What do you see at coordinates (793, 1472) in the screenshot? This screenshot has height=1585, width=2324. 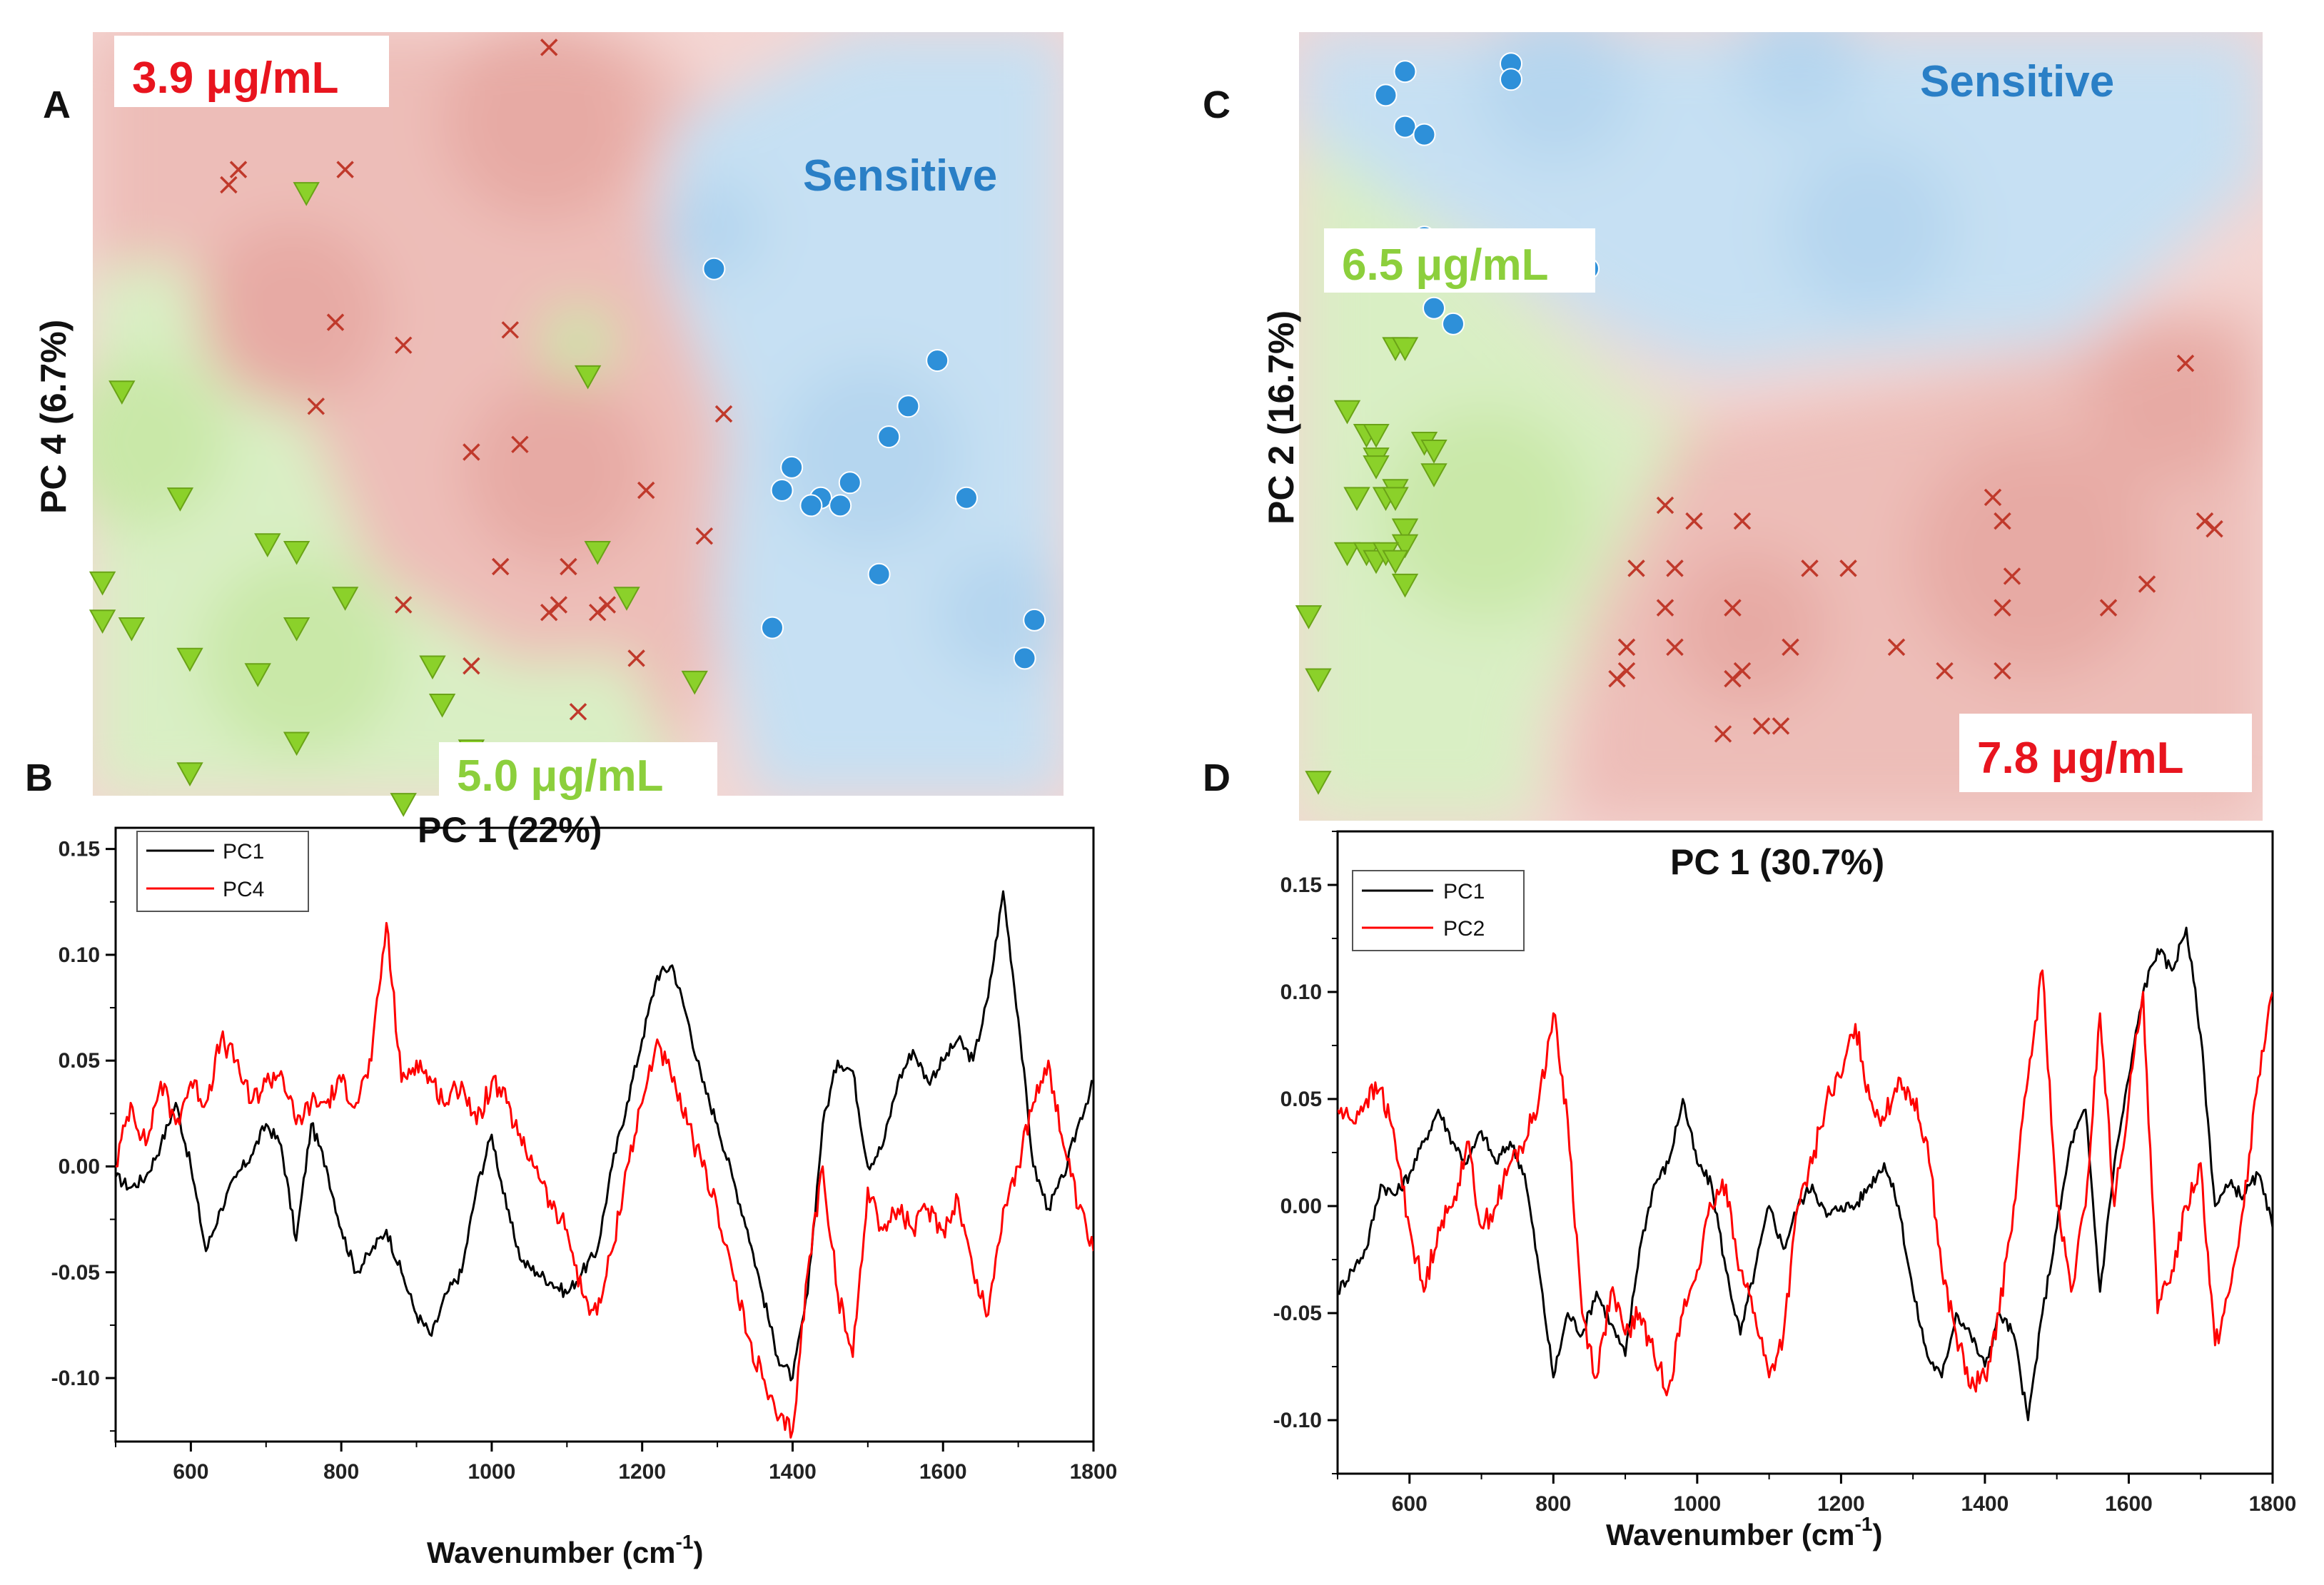 I see `panel-b-x-tick-label: 1400` at bounding box center [793, 1472].